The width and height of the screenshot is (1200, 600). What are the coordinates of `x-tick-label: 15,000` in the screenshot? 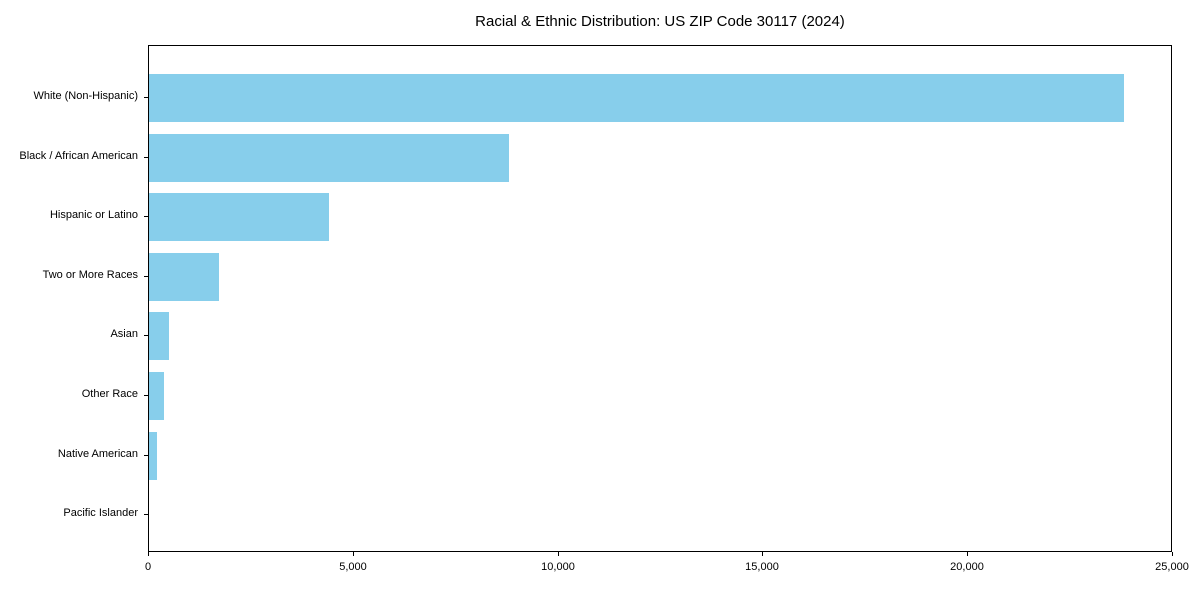 It's located at (762, 567).